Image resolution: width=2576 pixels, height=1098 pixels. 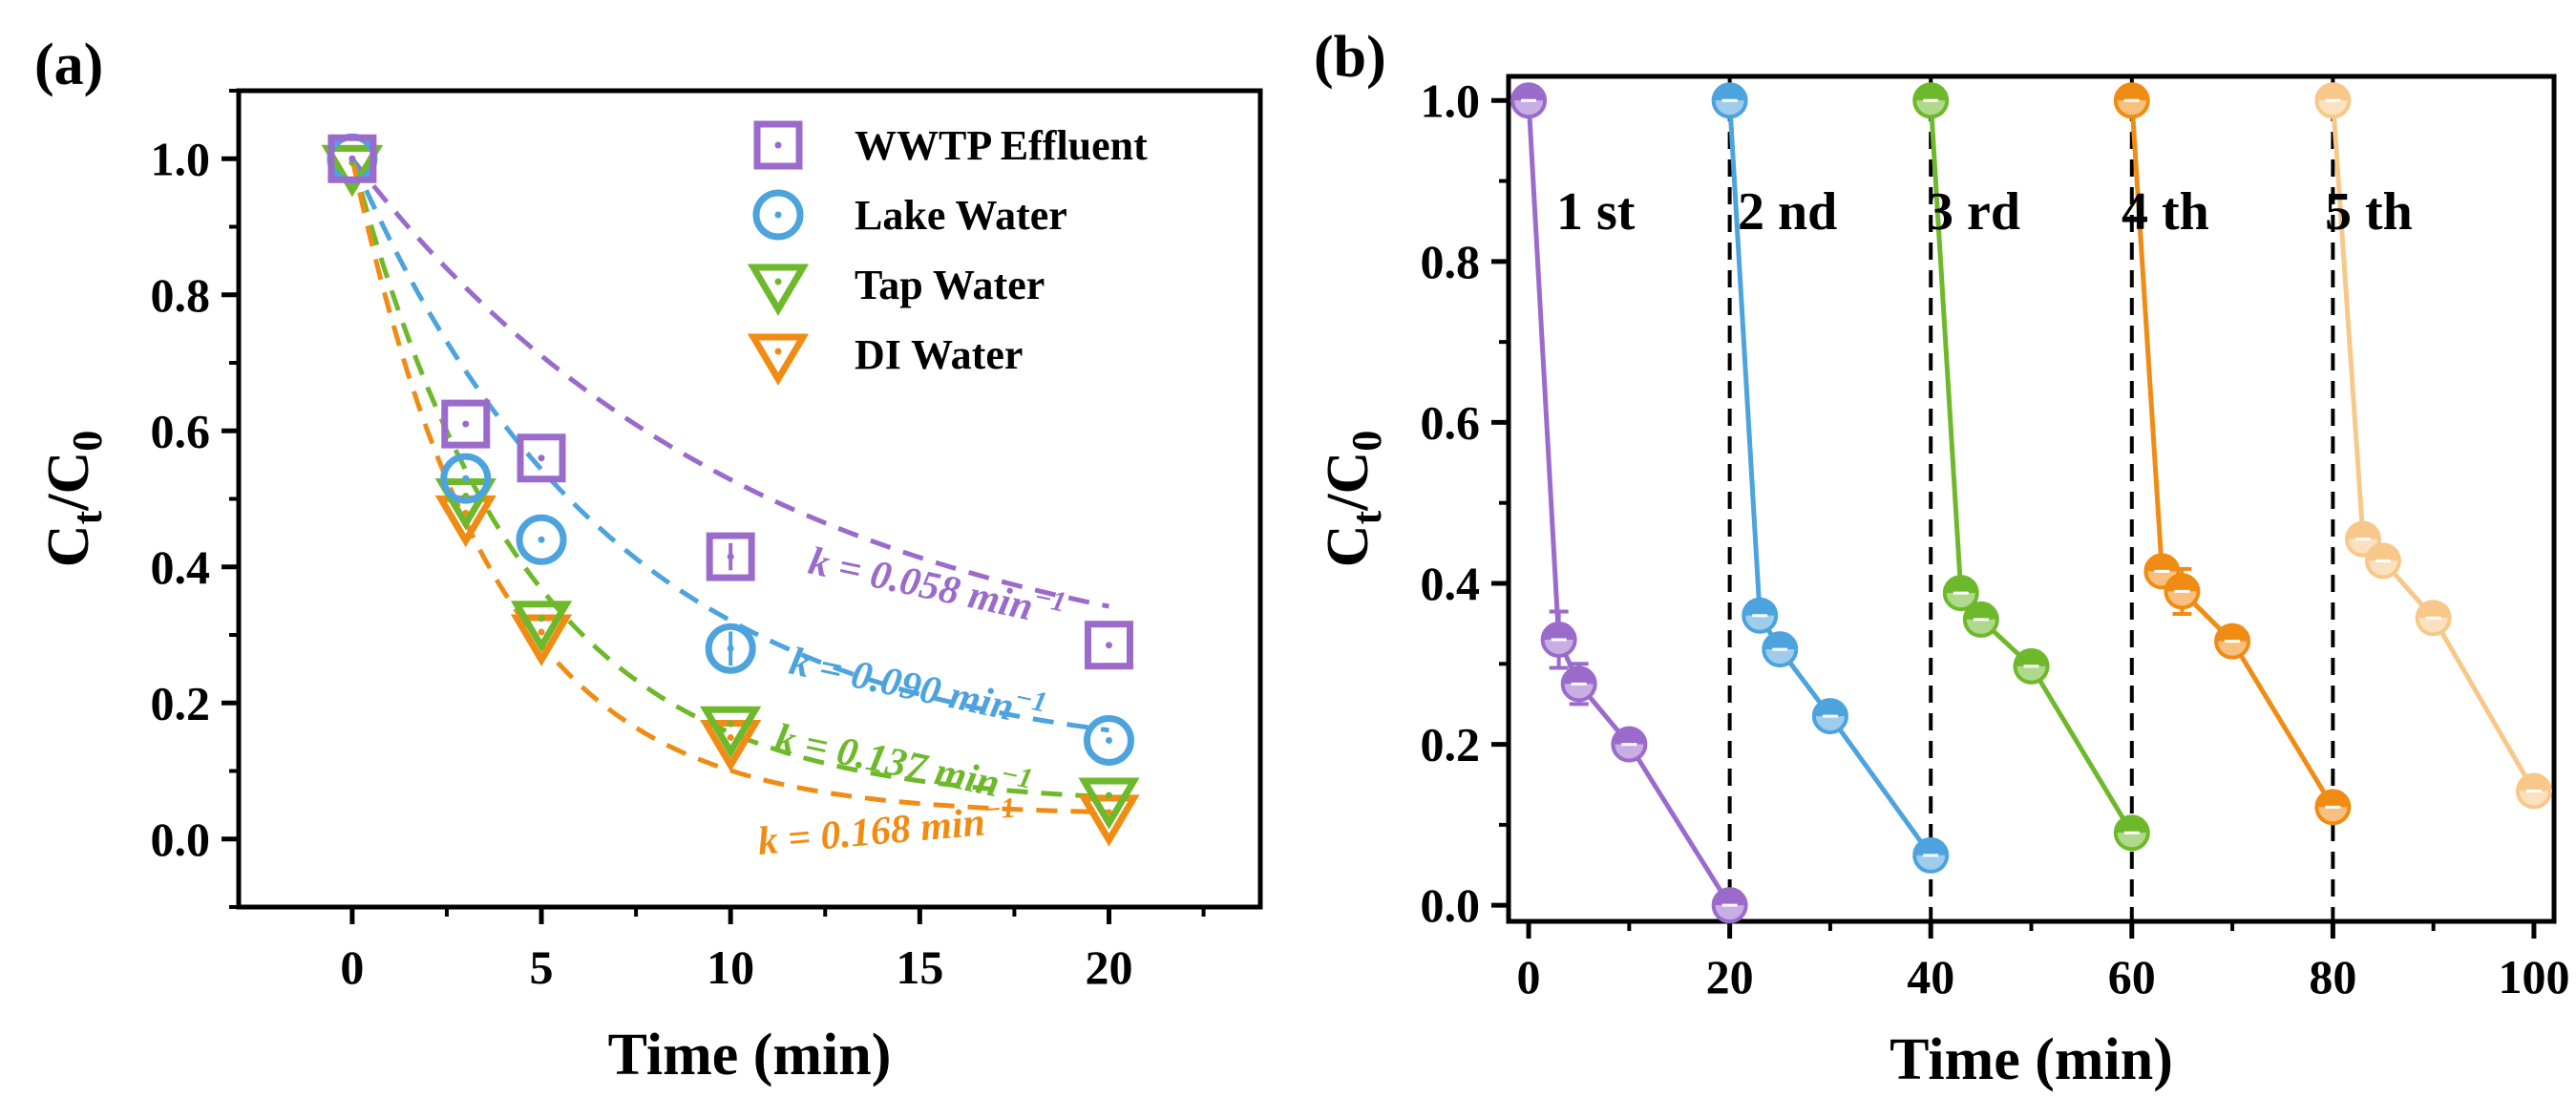 What do you see at coordinates (730, 967) in the screenshot?
I see `x-tick-label: 10` at bounding box center [730, 967].